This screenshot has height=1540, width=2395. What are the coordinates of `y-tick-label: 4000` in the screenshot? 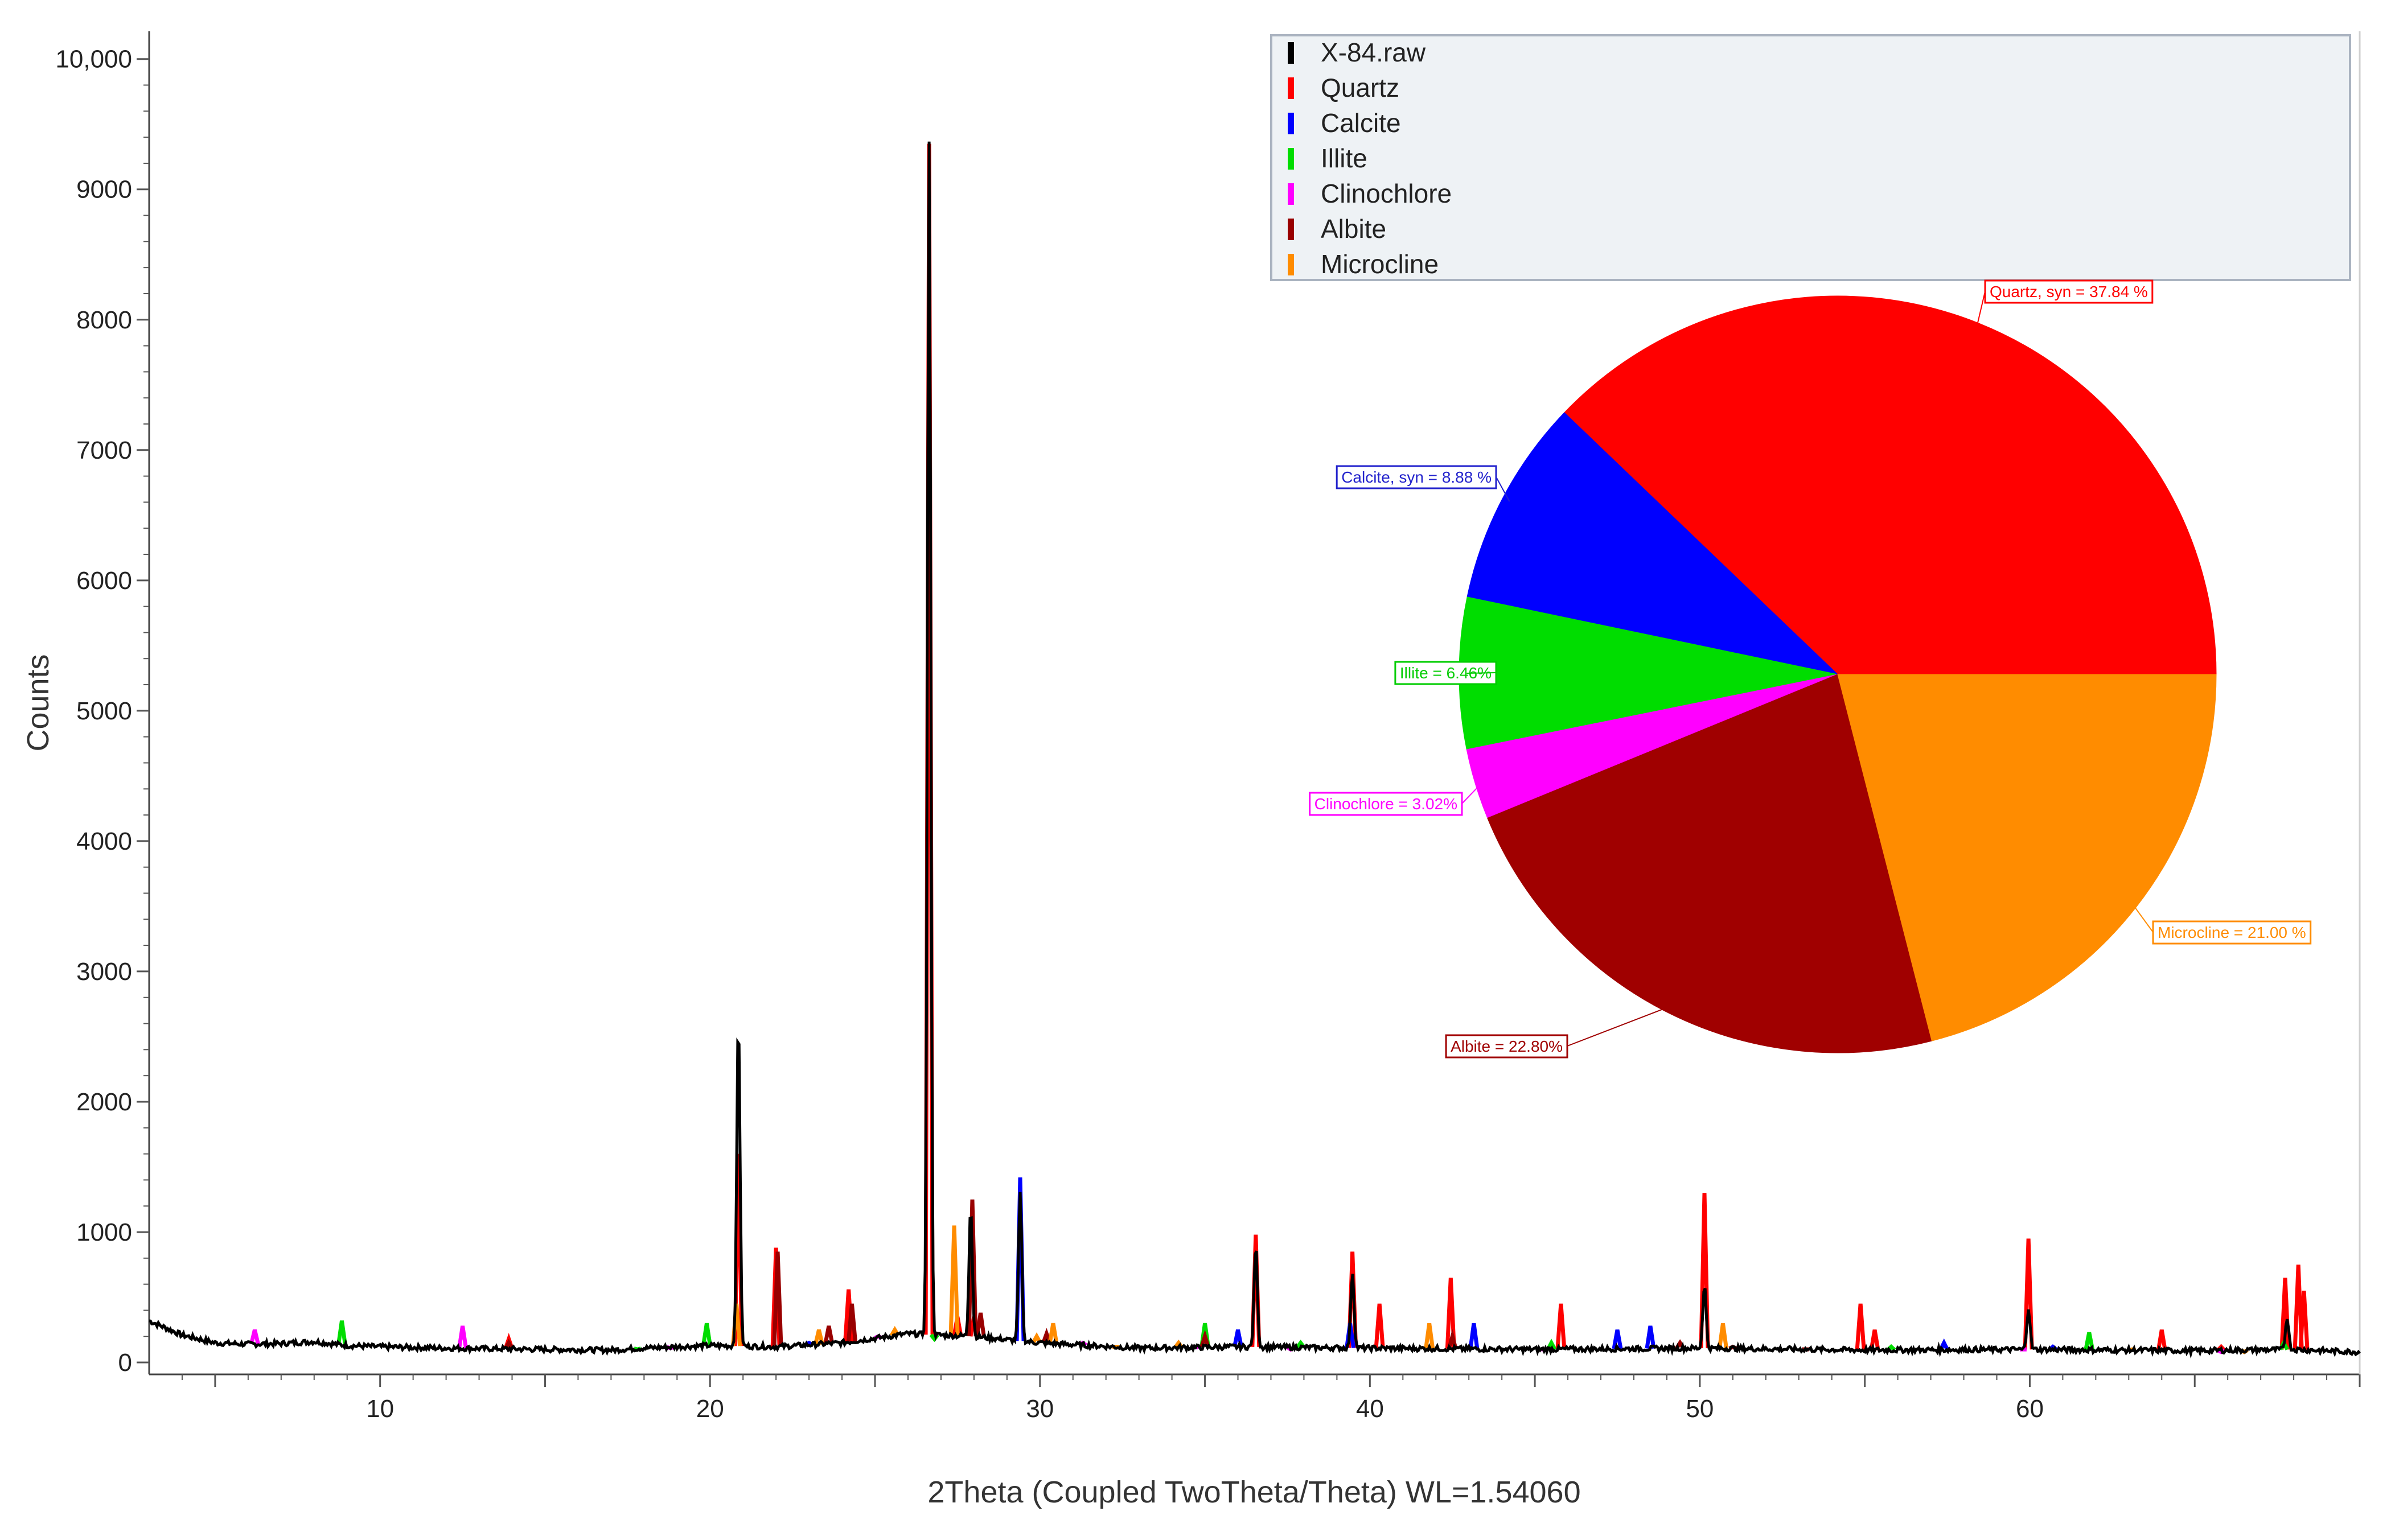 It's located at (104, 841).